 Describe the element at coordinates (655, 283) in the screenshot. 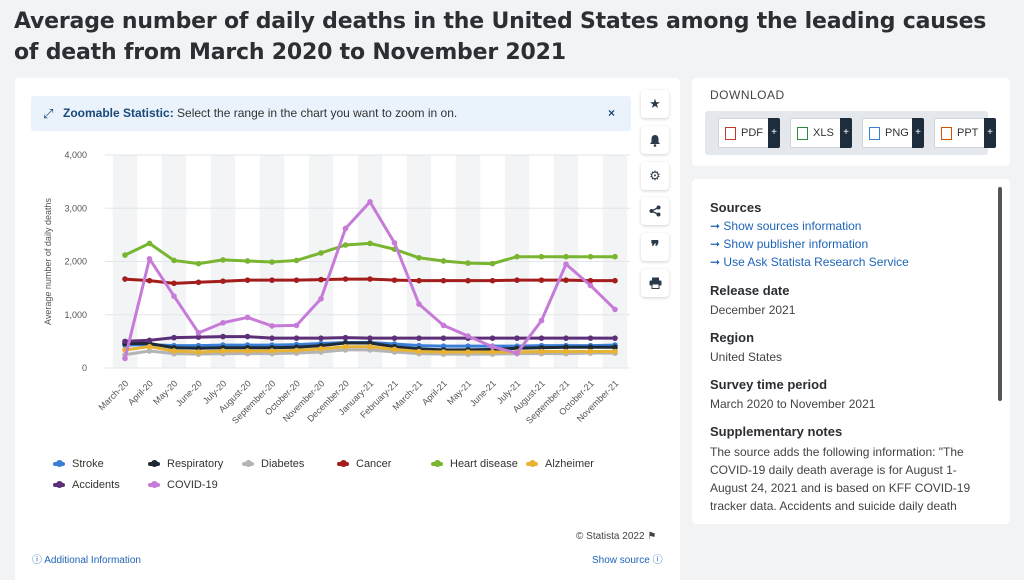

I see `print-button` at that location.